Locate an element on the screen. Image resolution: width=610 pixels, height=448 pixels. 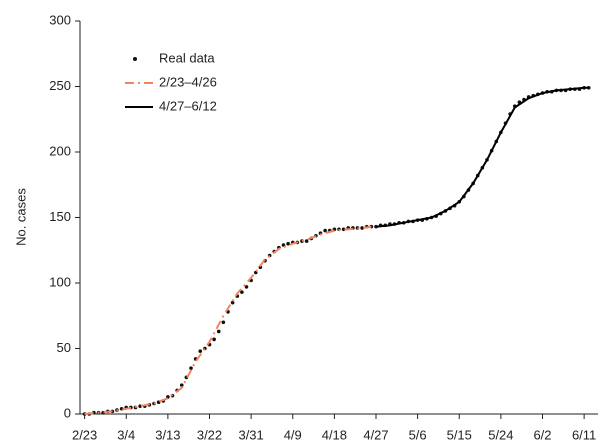
x-tick-label: 5/24 is located at coordinates (500, 434).